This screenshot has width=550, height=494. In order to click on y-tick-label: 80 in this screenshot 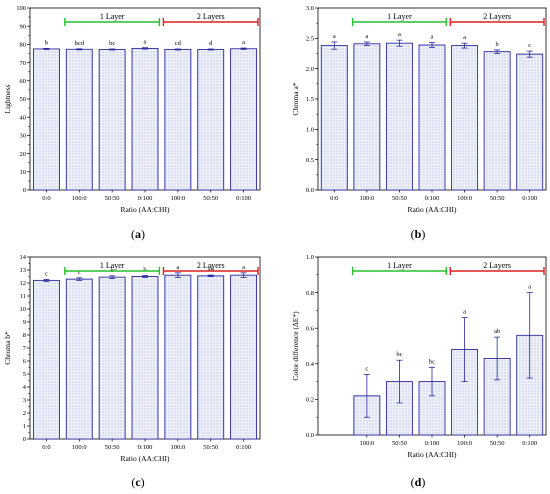, I will do `click(23, 45)`.